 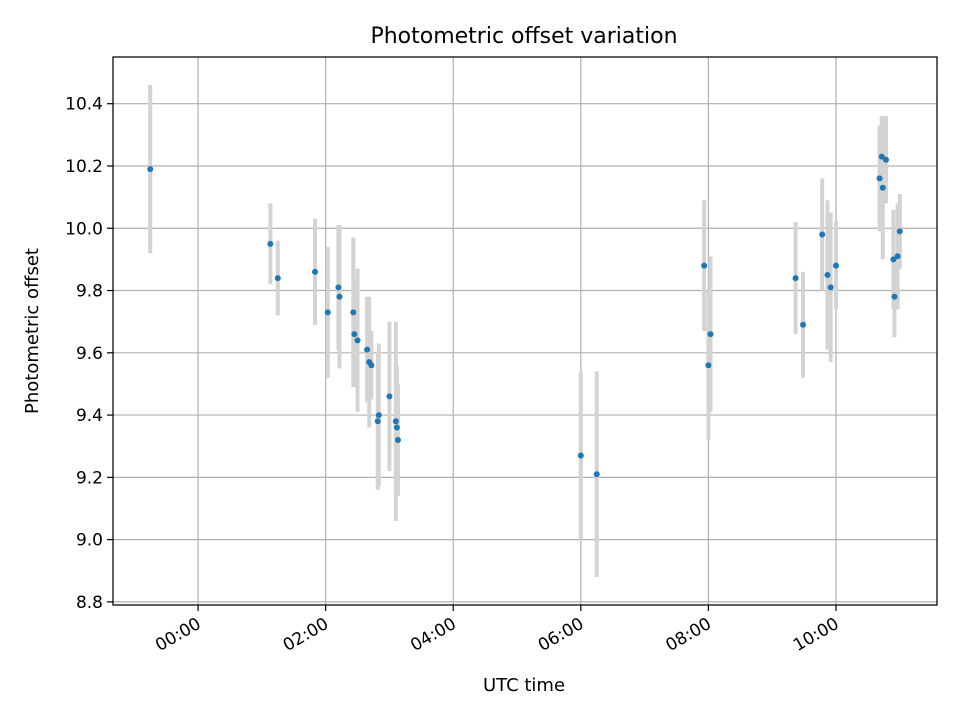 I want to click on x-axis-label: UTC time, so click(x=524, y=685).